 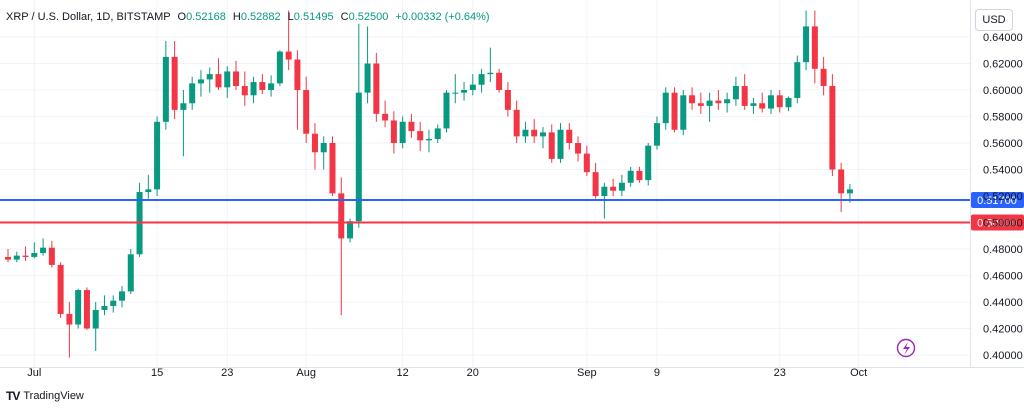 I want to click on x-tick-label: Sep, so click(x=587, y=373).